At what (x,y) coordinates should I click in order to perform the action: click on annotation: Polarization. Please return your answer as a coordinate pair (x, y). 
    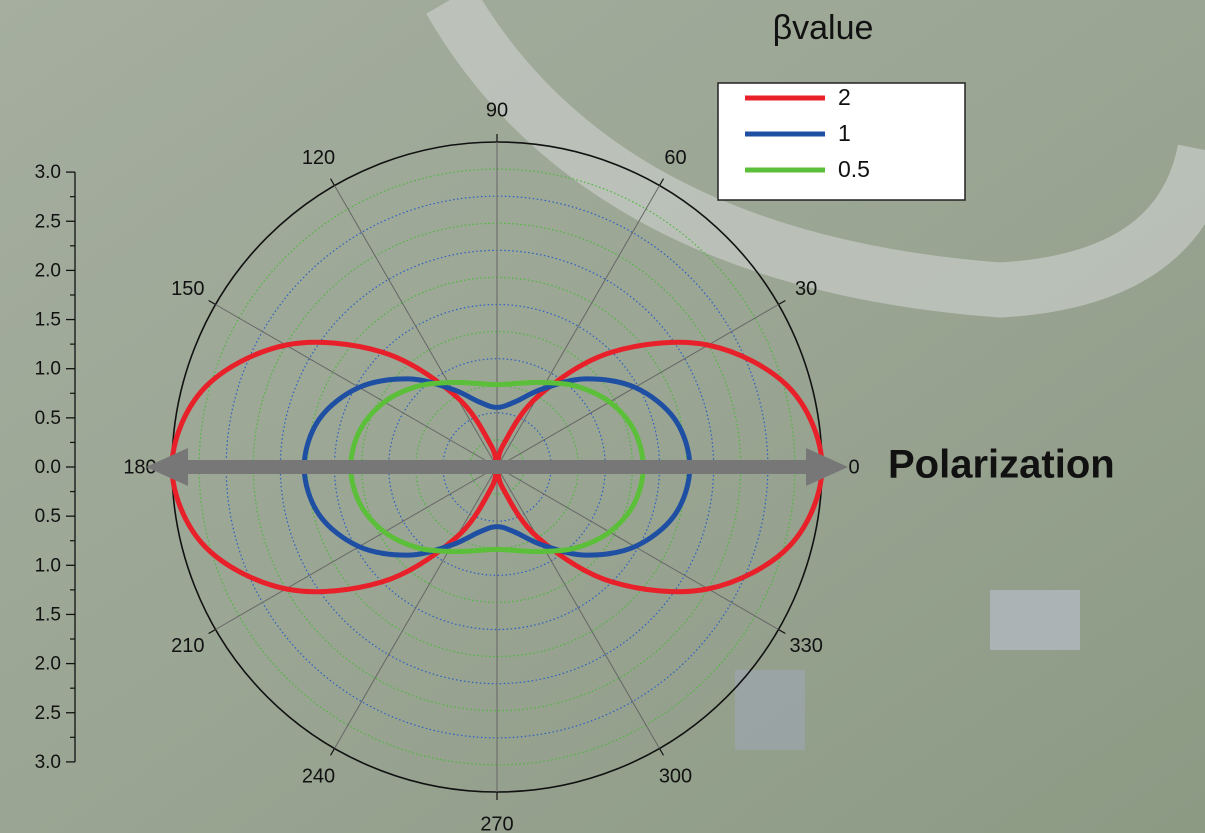
    Looking at the image, I should click on (1001, 465).